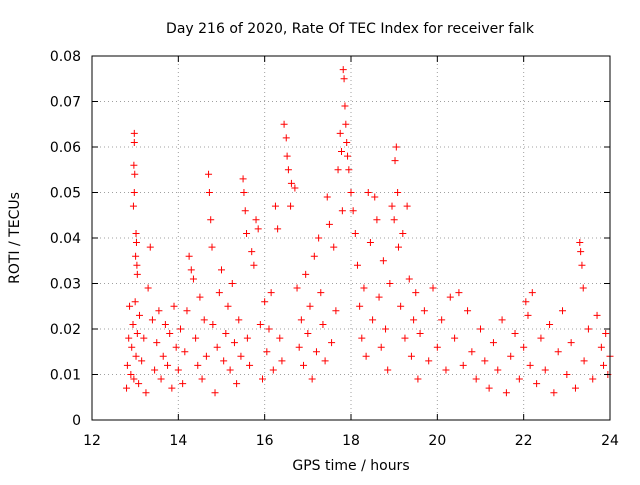 The height and width of the screenshot is (485, 640). What do you see at coordinates (437, 441) in the screenshot?
I see `x-tick-label: 20` at bounding box center [437, 441].